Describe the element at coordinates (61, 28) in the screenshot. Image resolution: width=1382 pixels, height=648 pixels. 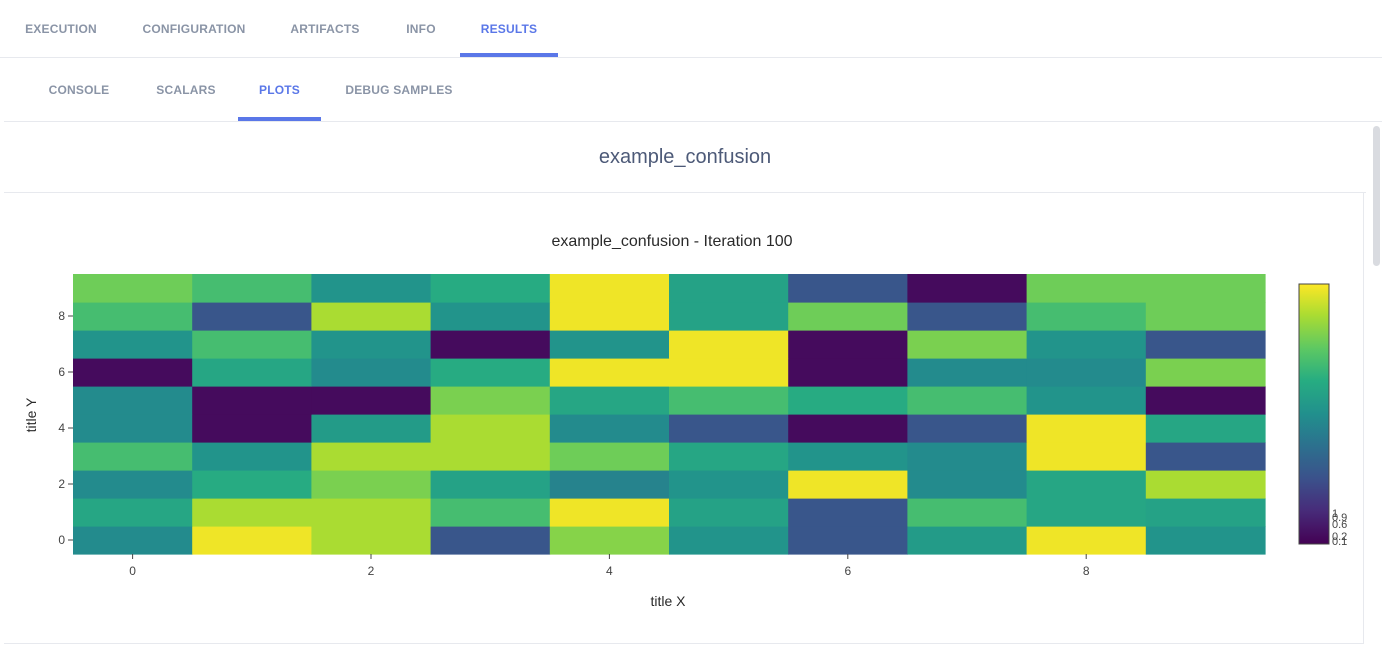
I see `tab-execution: EXECUTION` at that location.